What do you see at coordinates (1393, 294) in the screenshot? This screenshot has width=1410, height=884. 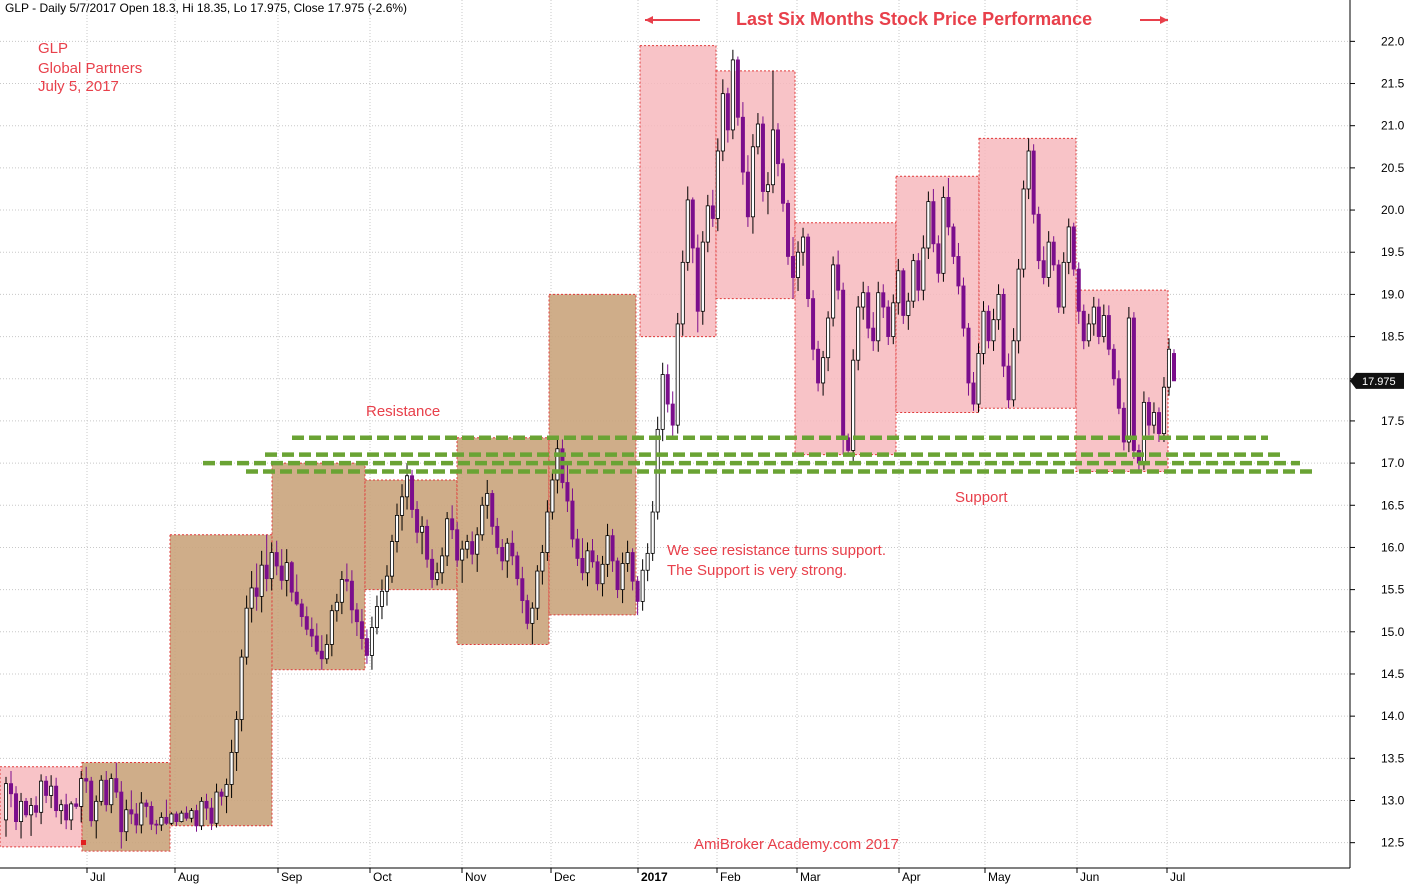 I see `y-tick-label: 19.0` at bounding box center [1393, 294].